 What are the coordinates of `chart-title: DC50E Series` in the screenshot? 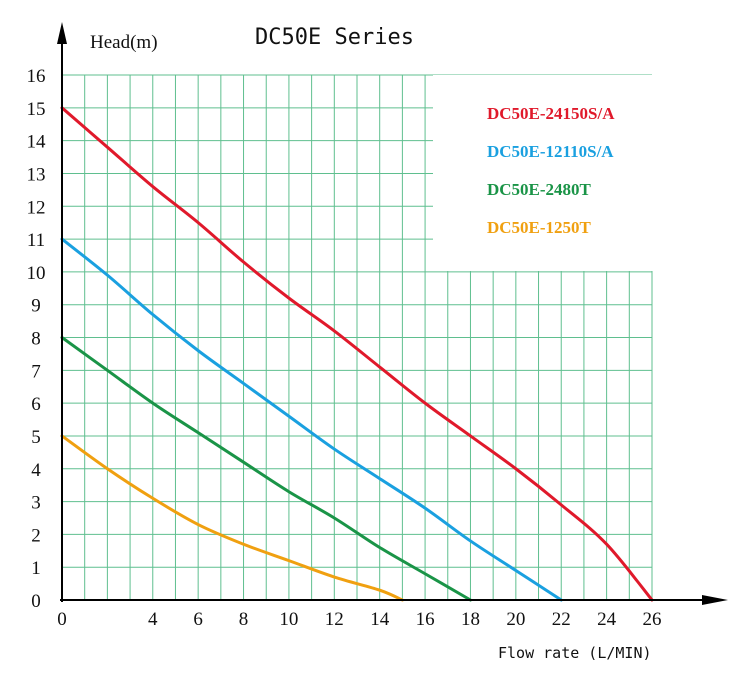 It's located at (334, 37).